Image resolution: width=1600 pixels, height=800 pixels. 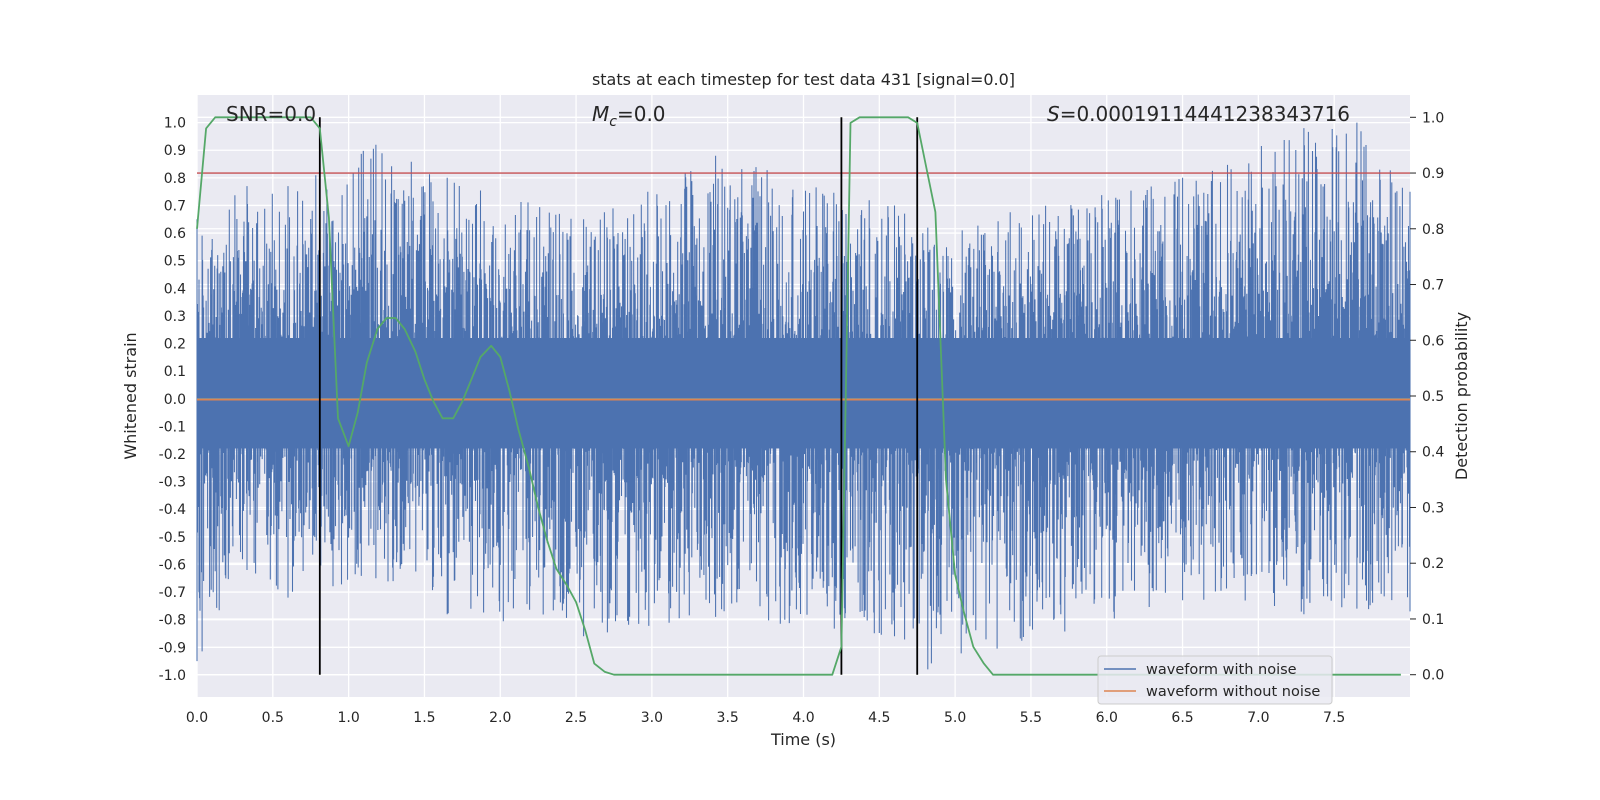 What do you see at coordinates (576, 718) in the screenshot?
I see `x-tick-label: 2.5` at bounding box center [576, 718].